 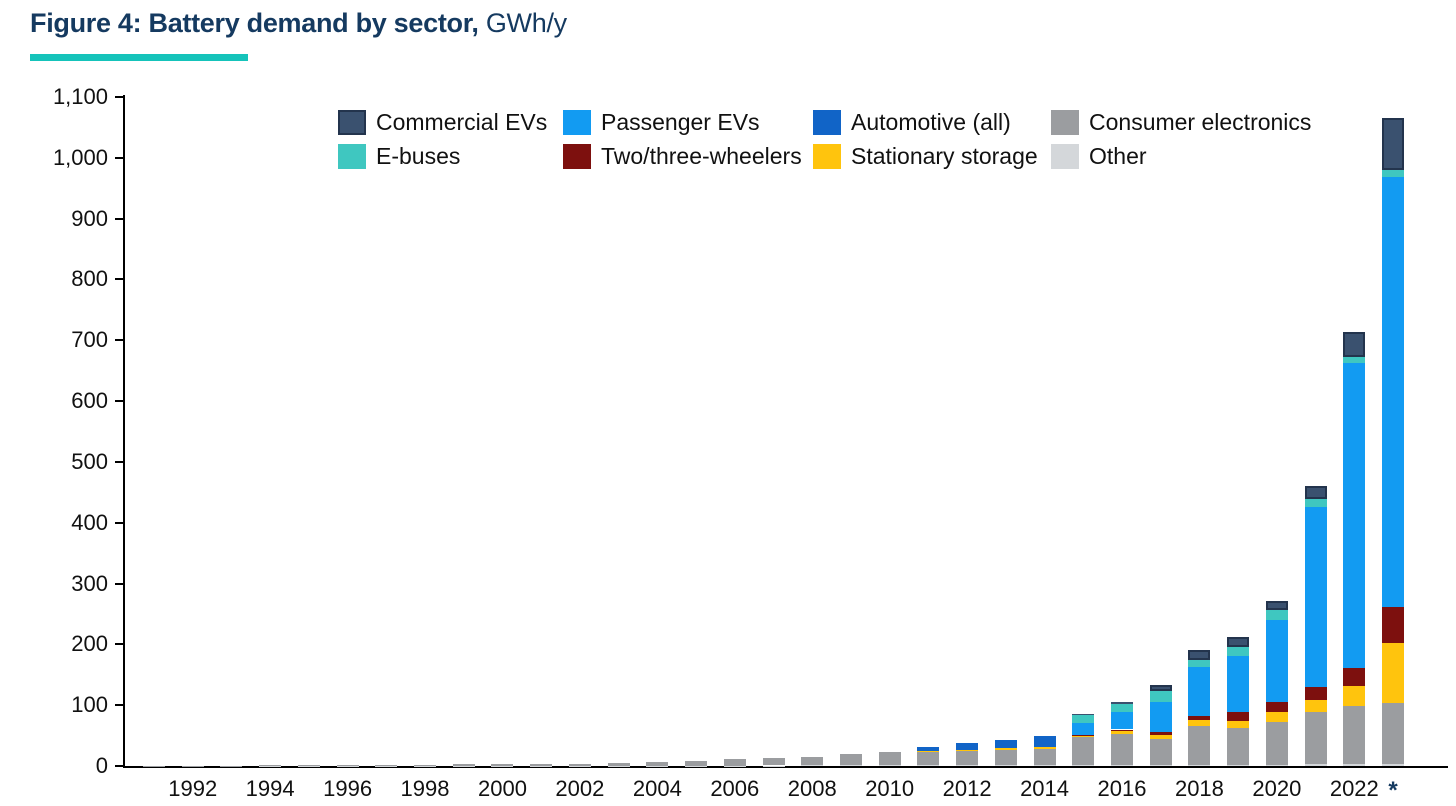 What do you see at coordinates (270, 788) in the screenshot?
I see `x-tick-label-1994: 1994` at bounding box center [270, 788].